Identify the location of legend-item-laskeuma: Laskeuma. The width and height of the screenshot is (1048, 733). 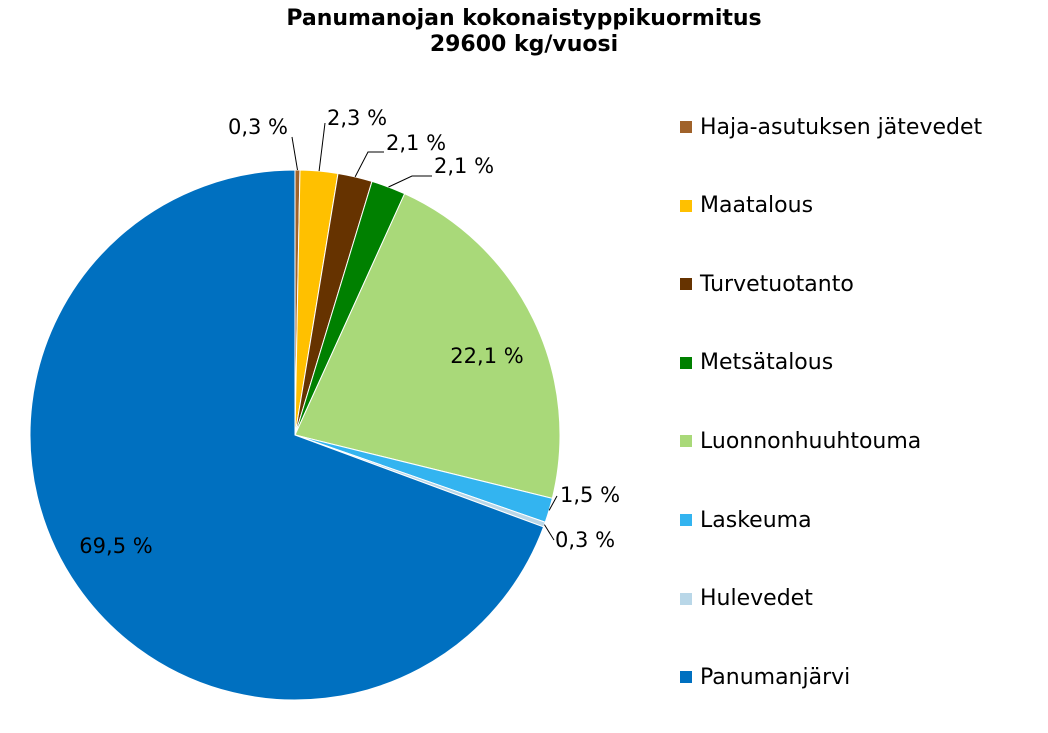
(746, 520).